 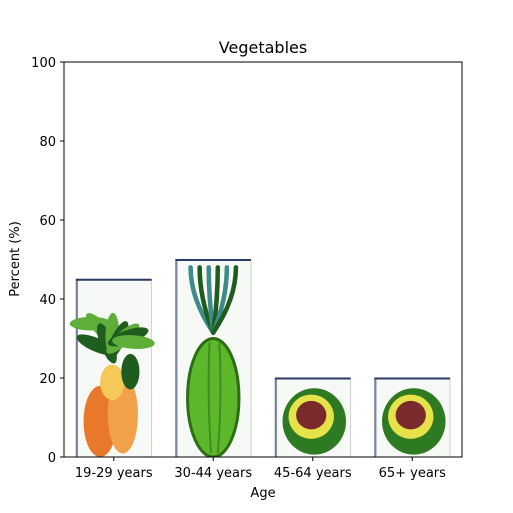 I want to click on x-axis-label: Age, so click(x=262, y=493).